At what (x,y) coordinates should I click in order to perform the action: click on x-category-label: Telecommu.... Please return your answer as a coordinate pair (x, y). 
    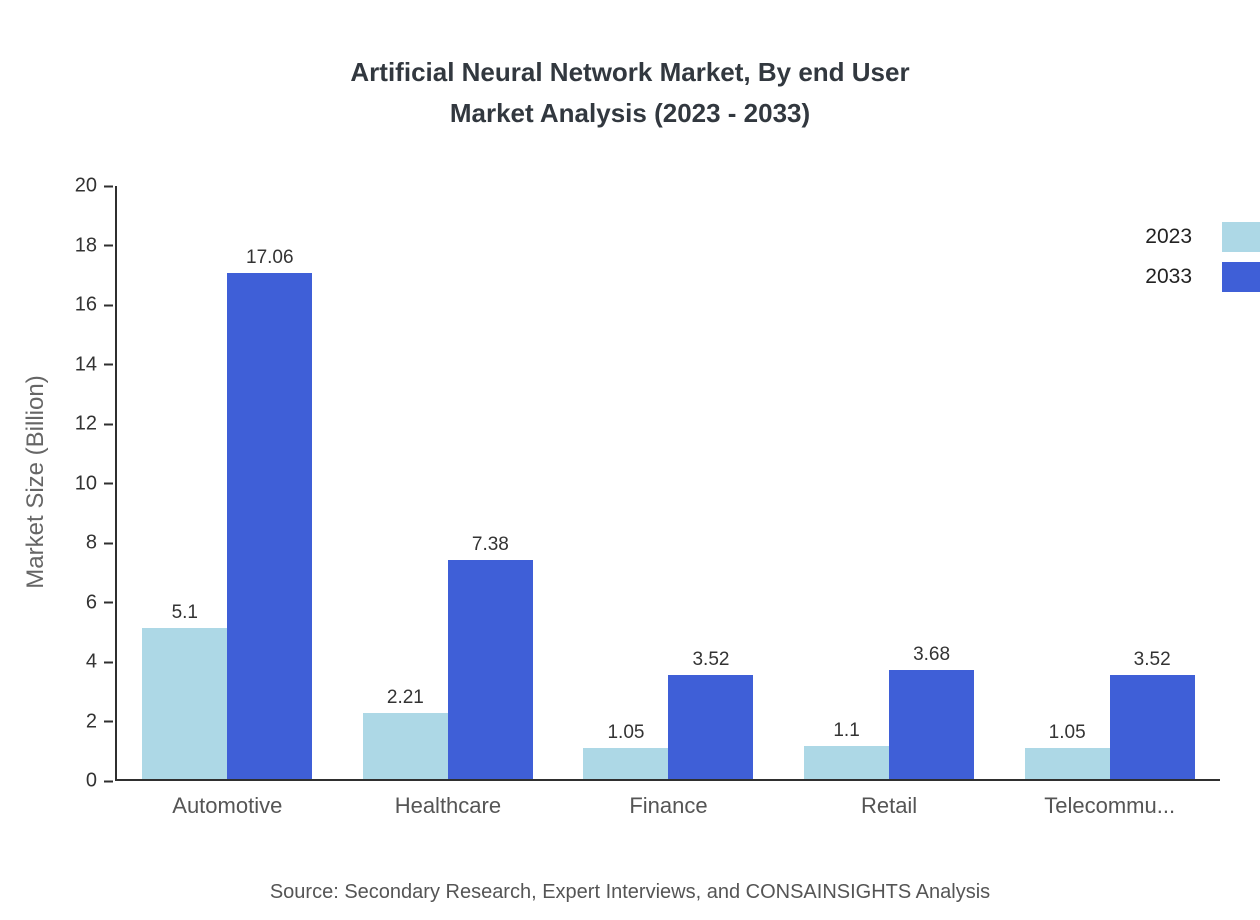
    Looking at the image, I should click on (1110, 805).